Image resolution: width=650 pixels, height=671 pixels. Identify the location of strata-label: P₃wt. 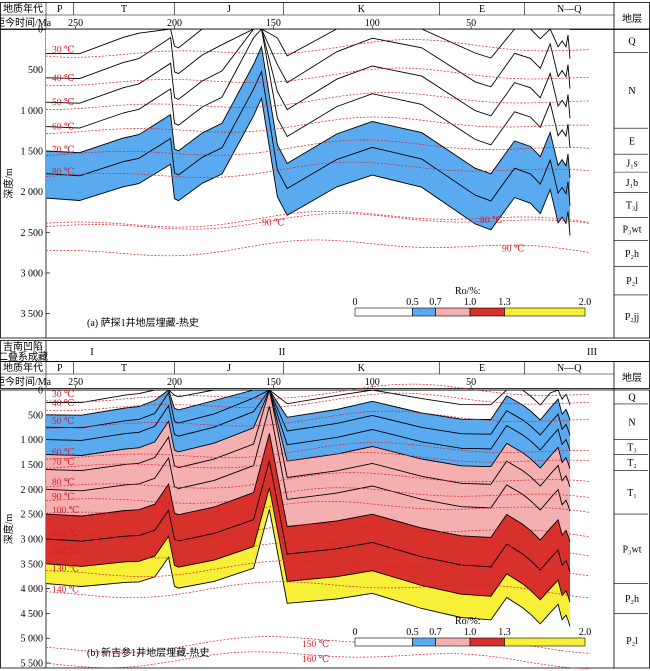
(631, 549).